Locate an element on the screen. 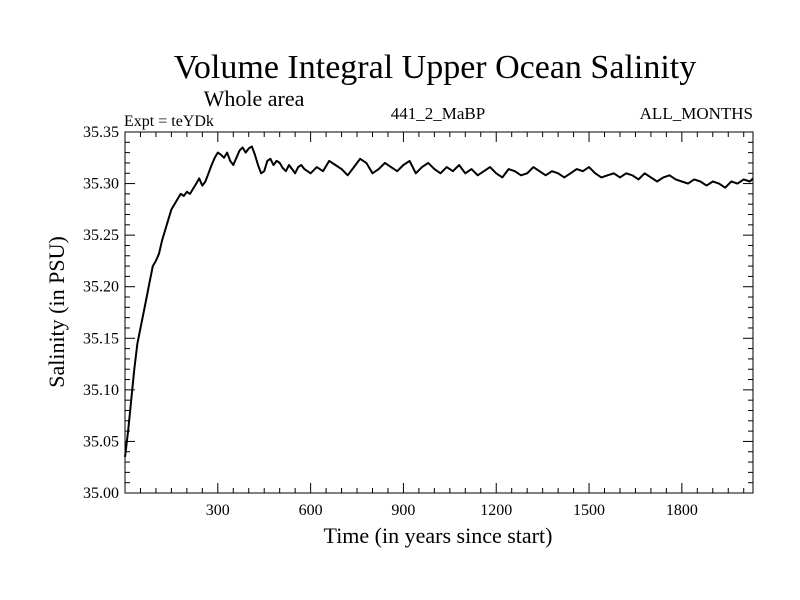  y-tick-label: 35.35 is located at coordinates (101, 132).